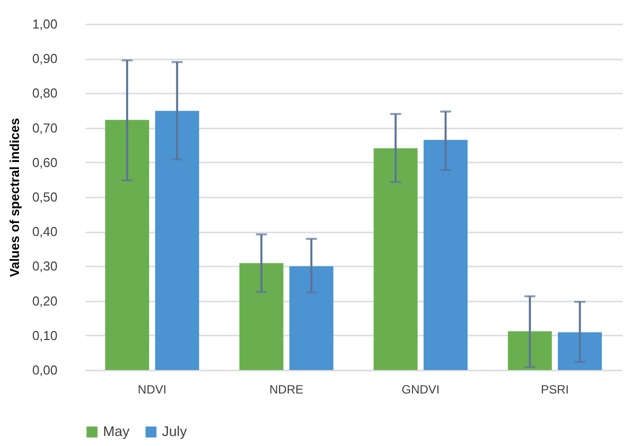  What do you see at coordinates (116, 431) in the screenshot?
I see `legend-label: May` at bounding box center [116, 431].